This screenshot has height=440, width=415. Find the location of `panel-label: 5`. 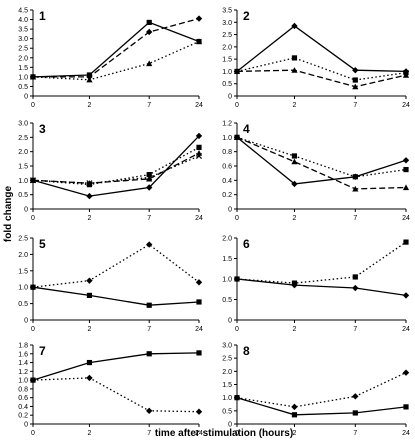

panel-label: 5 is located at coordinates (42, 244).